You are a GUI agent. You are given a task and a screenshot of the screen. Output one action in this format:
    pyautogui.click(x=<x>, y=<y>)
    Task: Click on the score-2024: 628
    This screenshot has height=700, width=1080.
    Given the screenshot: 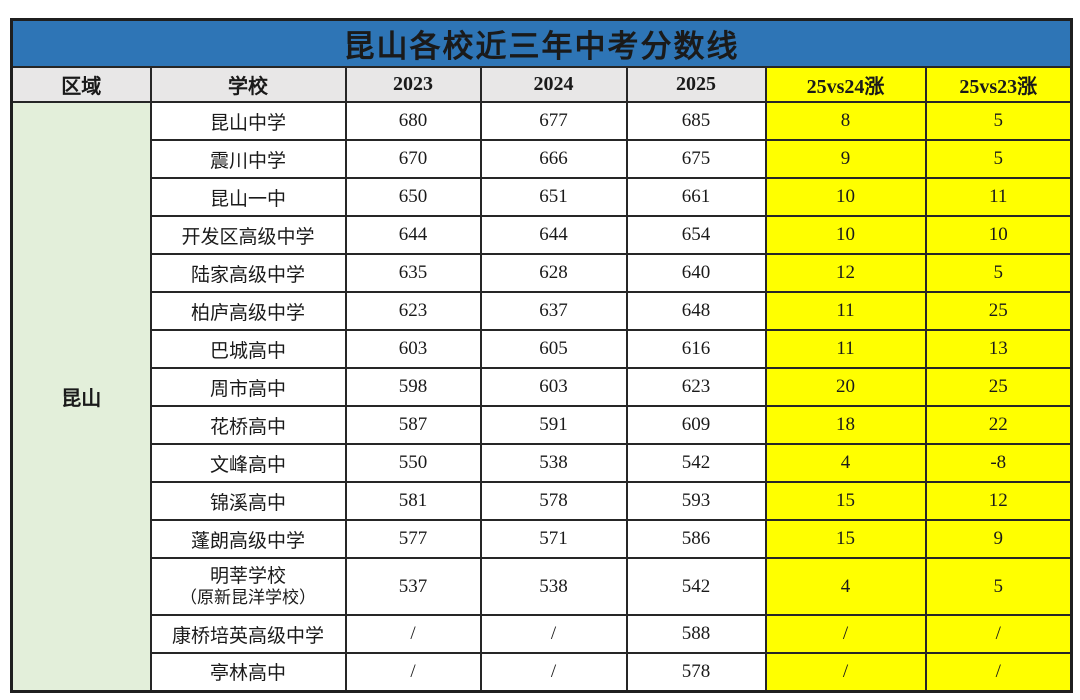 What is the action you would take?
    pyautogui.click(x=553, y=273)
    